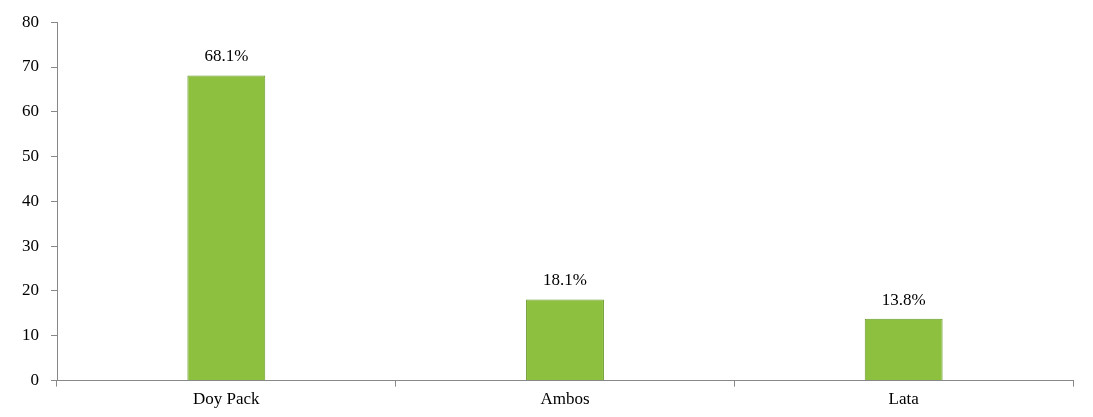  What do you see at coordinates (903, 299) in the screenshot?
I see `data-label: 13.8%` at bounding box center [903, 299].